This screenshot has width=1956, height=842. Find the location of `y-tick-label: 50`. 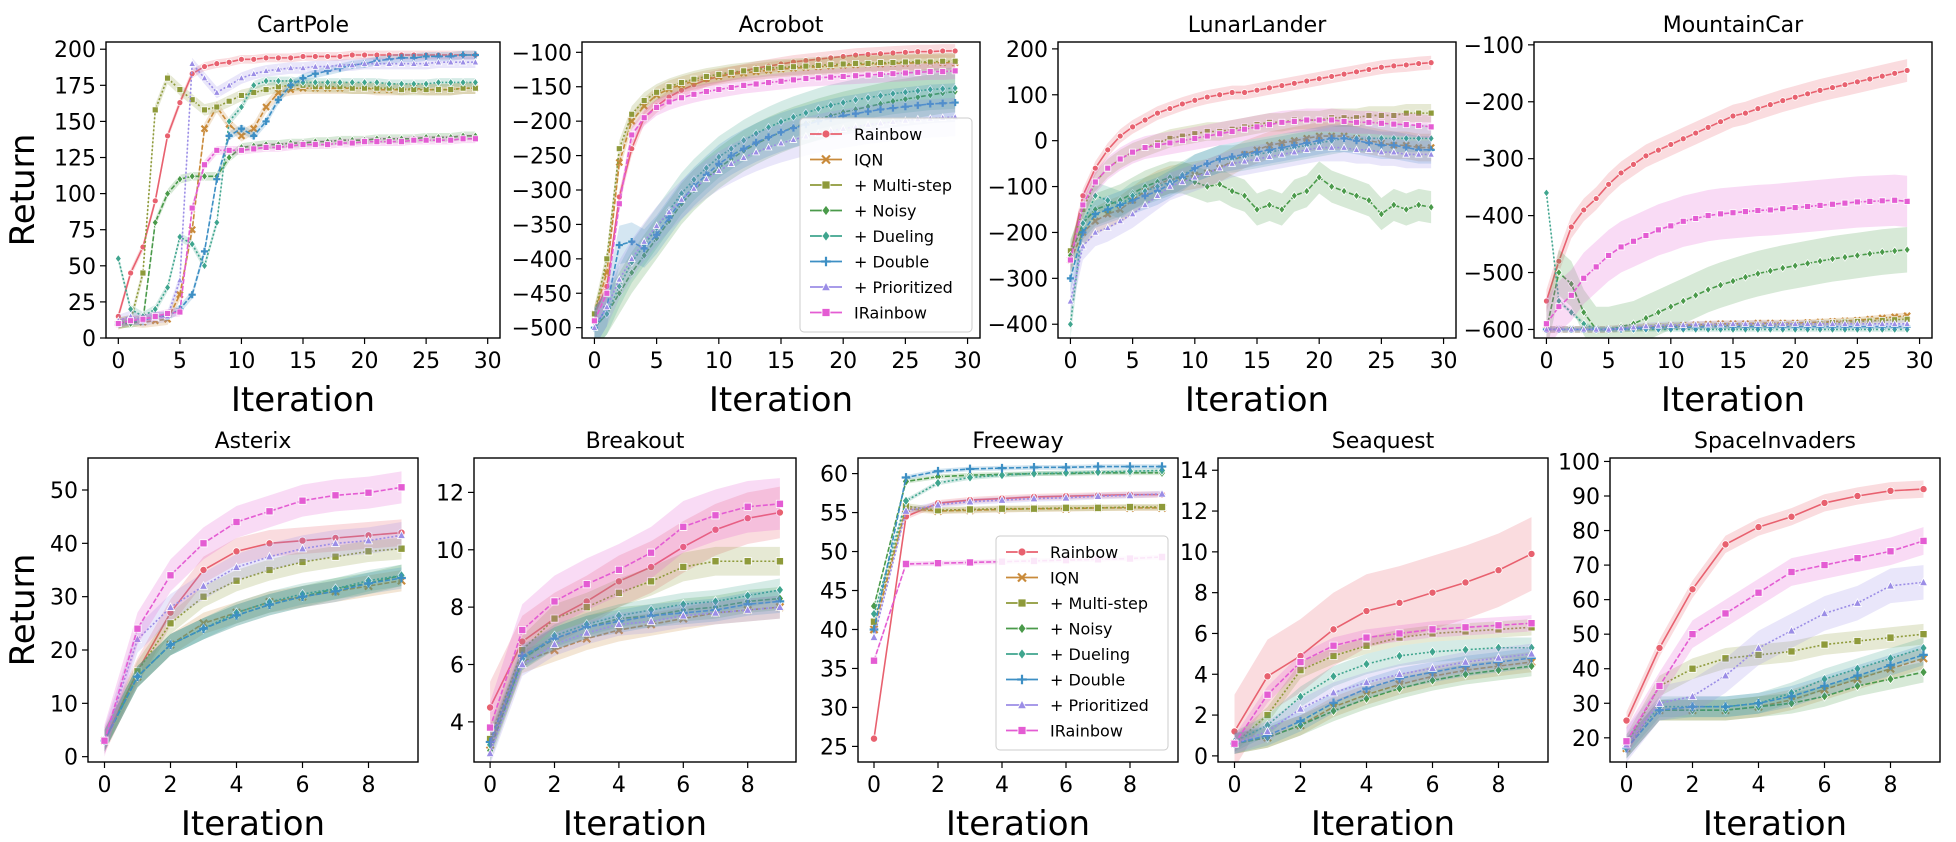

y-tick-label: 50 is located at coordinates (834, 553).